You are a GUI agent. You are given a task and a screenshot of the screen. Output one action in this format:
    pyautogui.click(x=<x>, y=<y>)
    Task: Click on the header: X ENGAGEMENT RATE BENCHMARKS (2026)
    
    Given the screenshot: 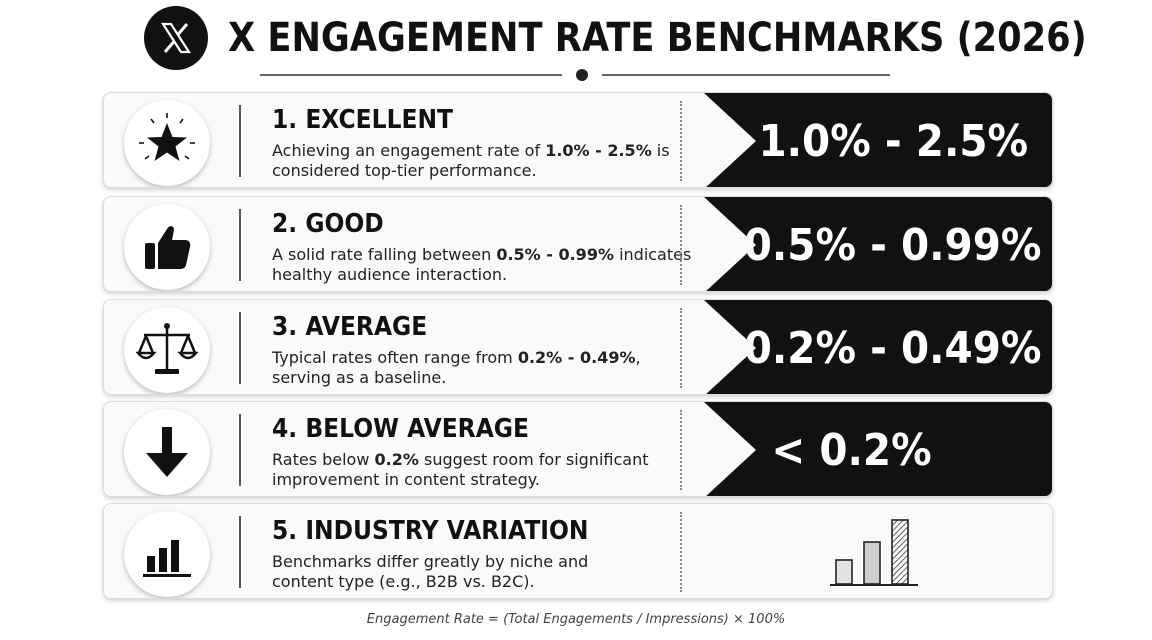 What is the action you would take?
    pyautogui.click(x=576, y=38)
    